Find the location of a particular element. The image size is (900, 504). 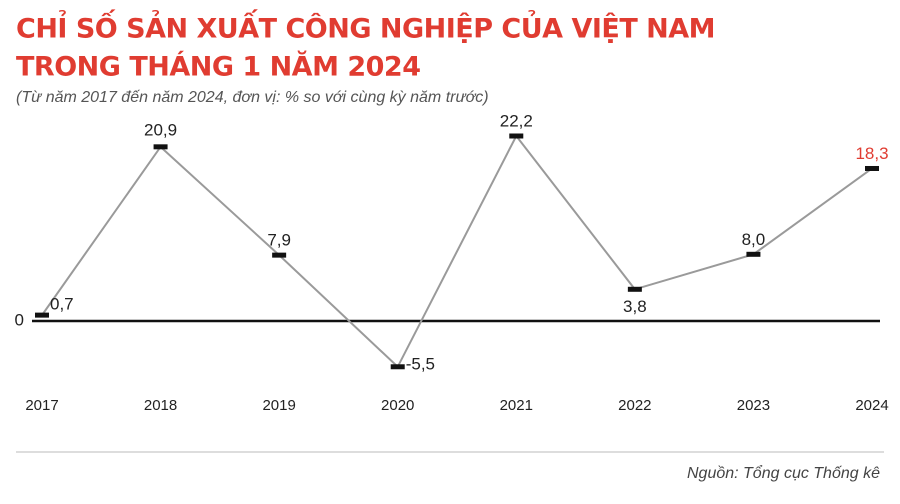

x-tick-label: 2019 is located at coordinates (278, 405).